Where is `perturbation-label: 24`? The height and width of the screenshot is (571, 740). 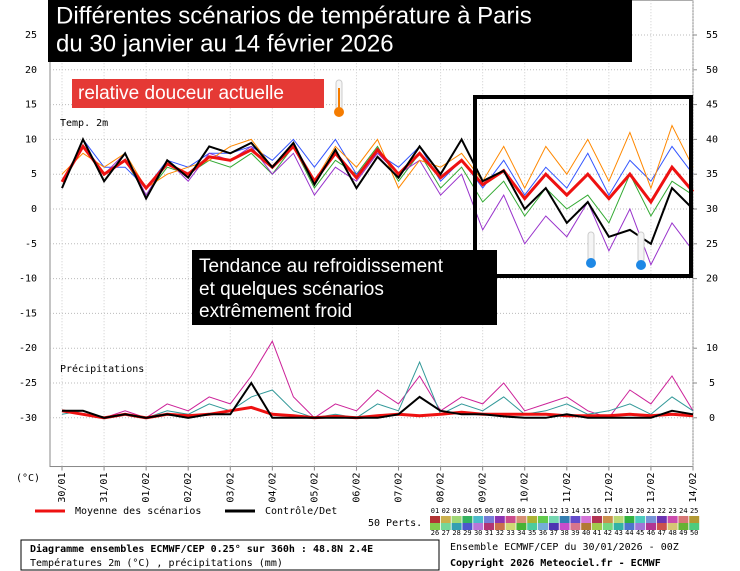
perturbation-label: 24 is located at coordinates (683, 511).